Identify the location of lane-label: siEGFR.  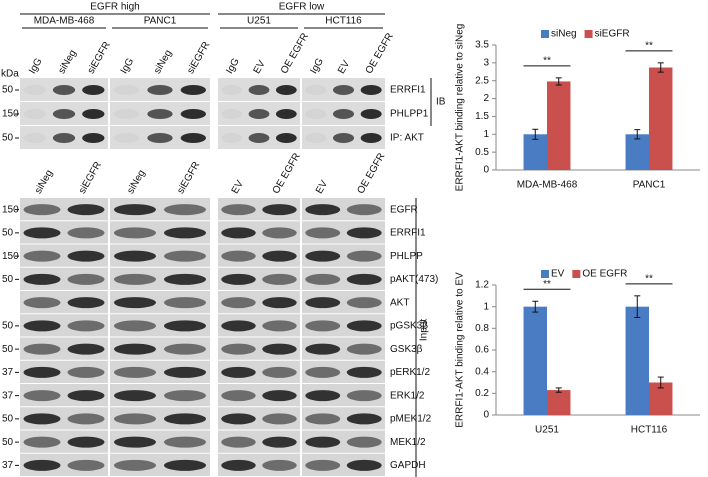
(198, 58).